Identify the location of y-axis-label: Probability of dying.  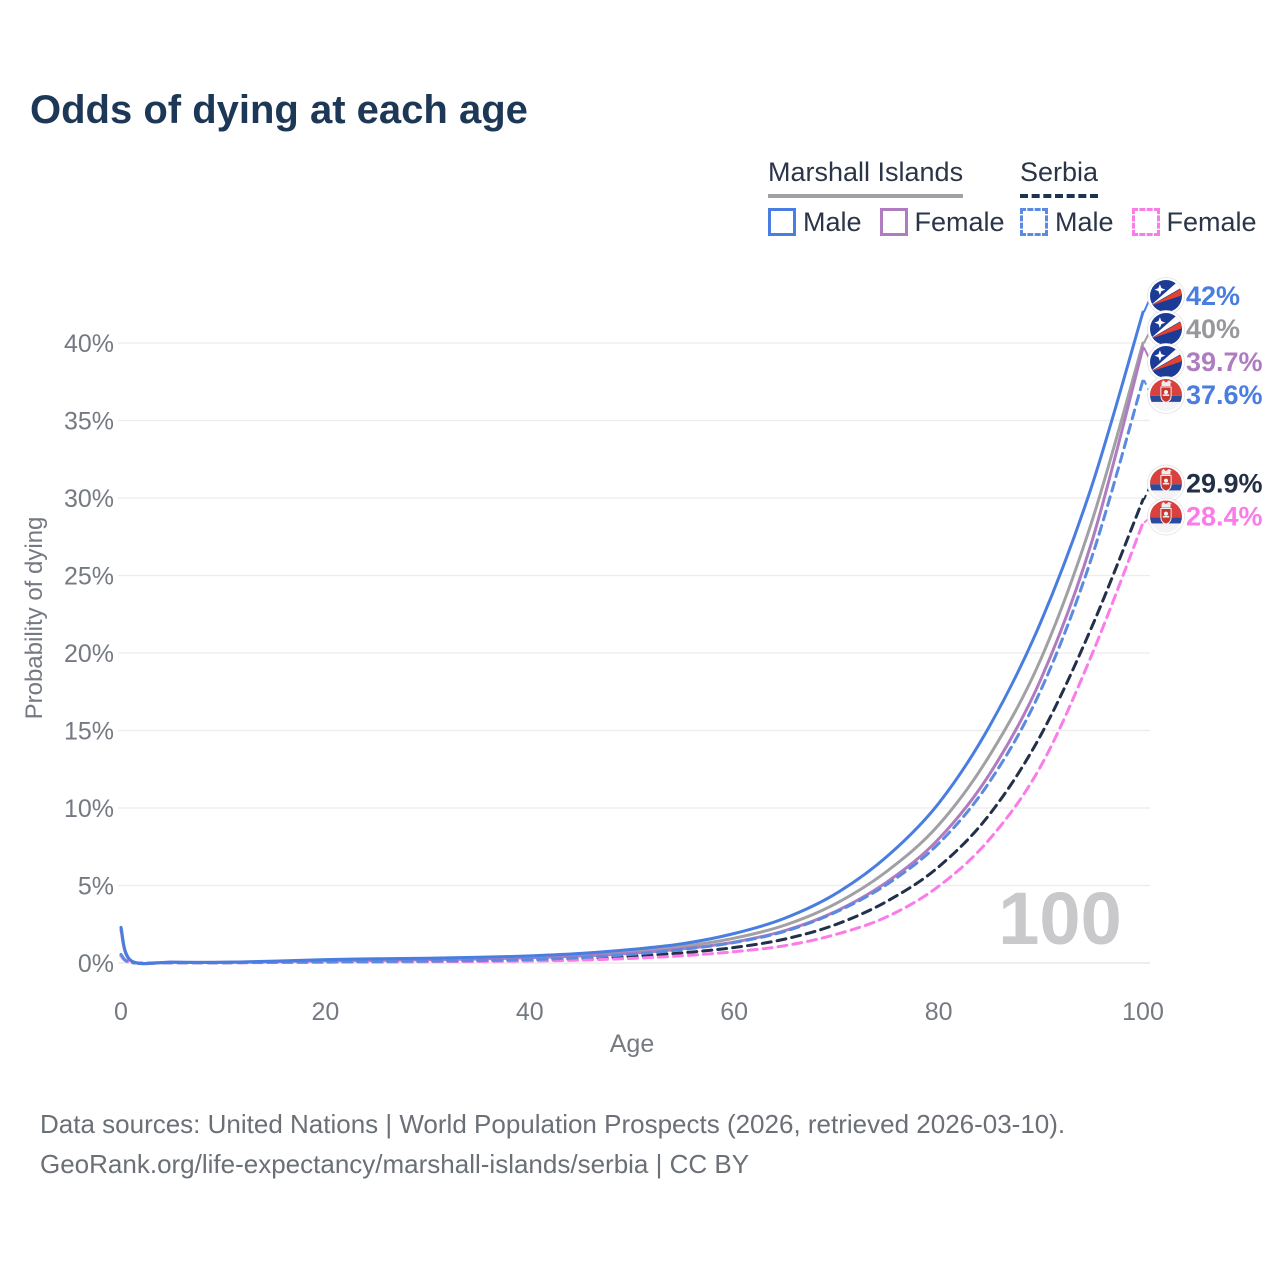
(34, 618).